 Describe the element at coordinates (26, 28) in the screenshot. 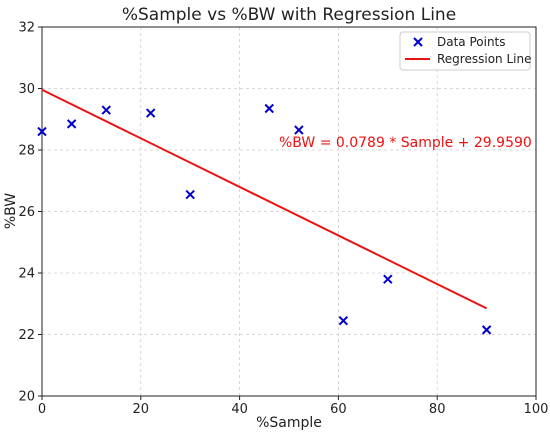

I see `y-tick-label: 32` at that location.